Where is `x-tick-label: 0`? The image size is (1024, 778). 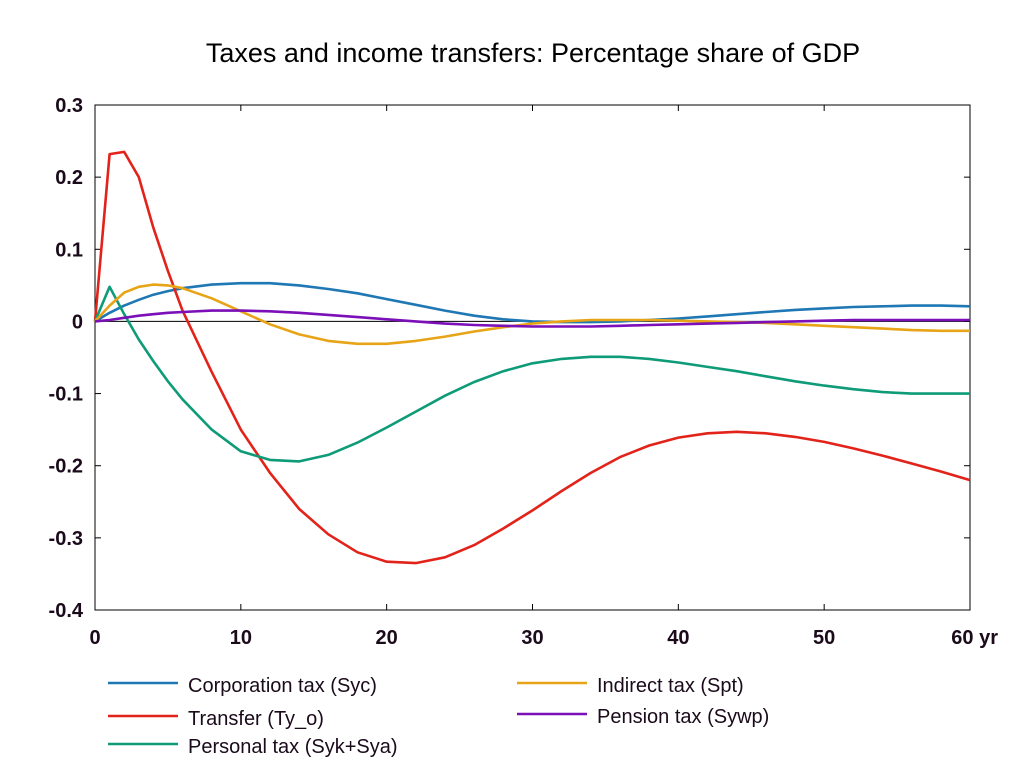 x-tick-label: 0 is located at coordinates (94, 638).